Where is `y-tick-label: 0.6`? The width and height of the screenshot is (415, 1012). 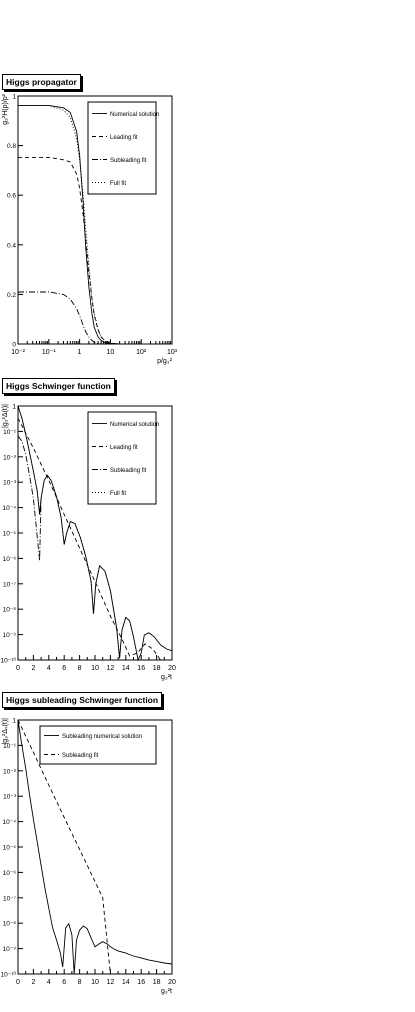
y-tick-label: 0.6 is located at coordinates (11, 196).